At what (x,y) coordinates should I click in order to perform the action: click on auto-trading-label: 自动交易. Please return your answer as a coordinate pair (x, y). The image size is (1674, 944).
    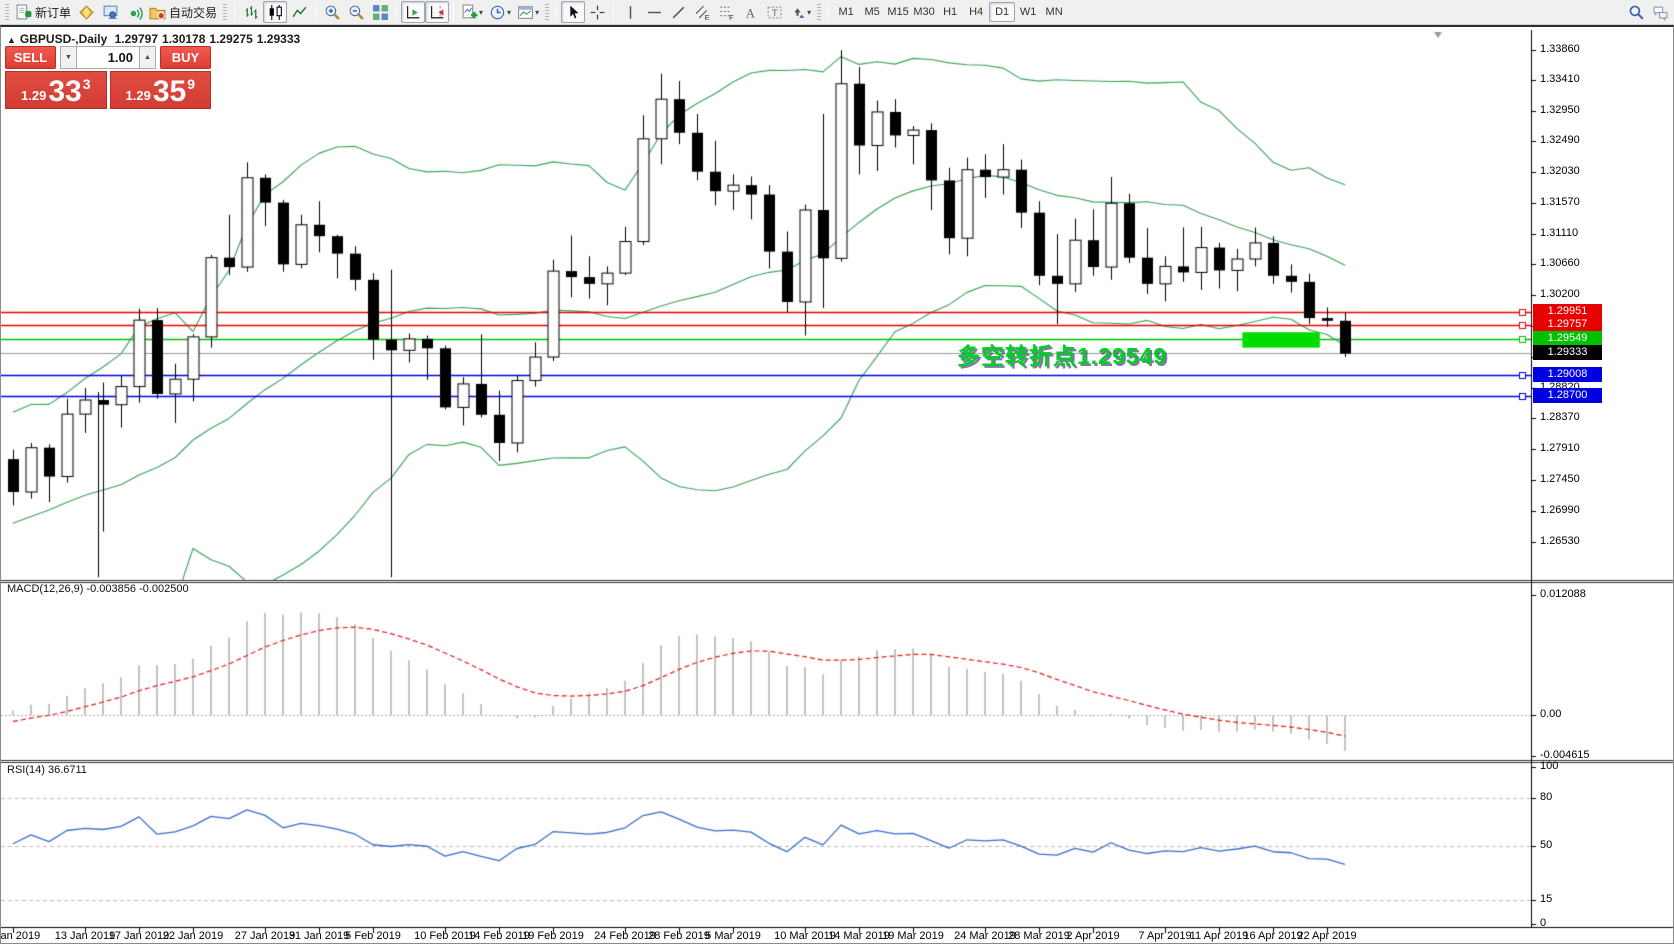
    Looking at the image, I should click on (193, 12).